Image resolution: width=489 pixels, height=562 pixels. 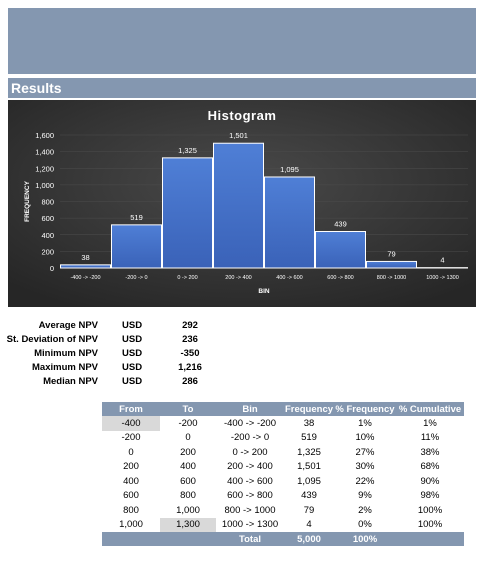 I want to click on cell-bin: 1000 -> 1300, so click(x=250, y=525).